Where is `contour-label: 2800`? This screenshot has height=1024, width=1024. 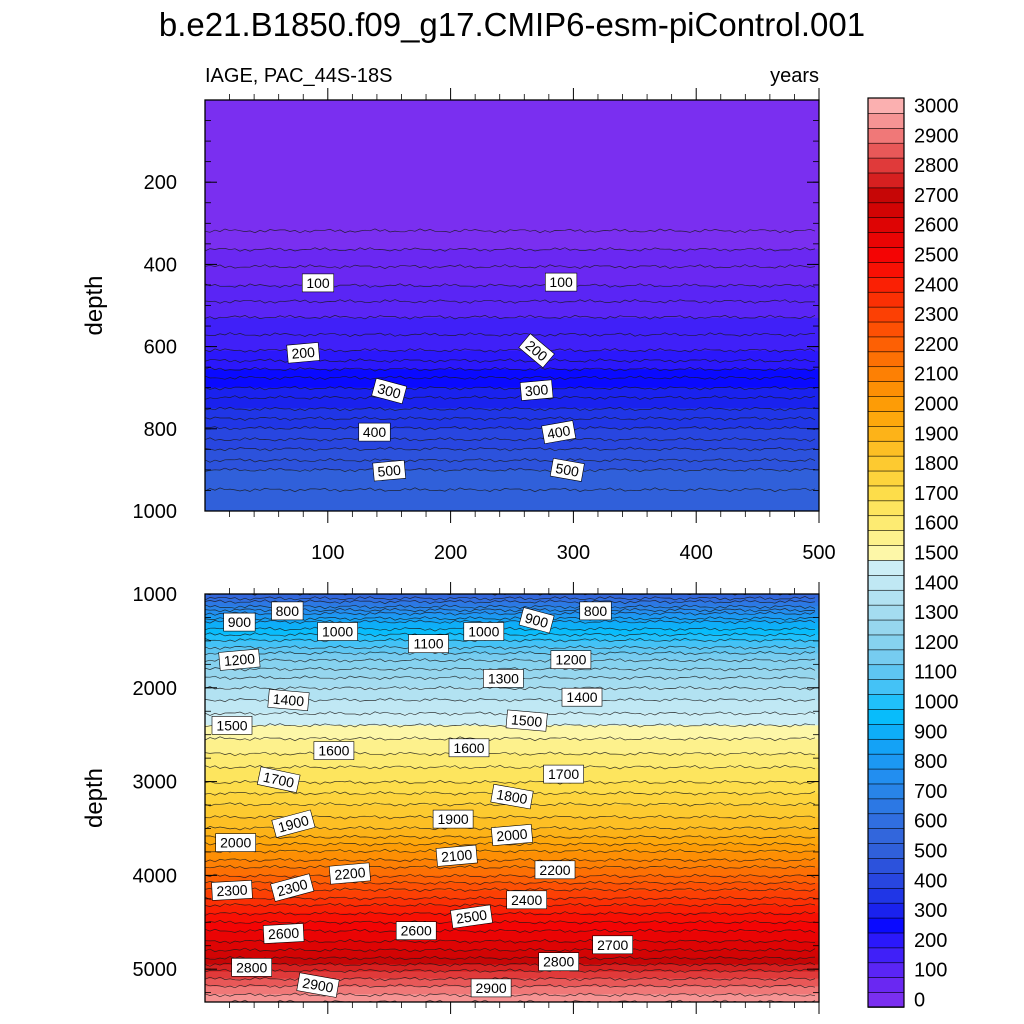
contour-label: 2800 is located at coordinates (559, 962).